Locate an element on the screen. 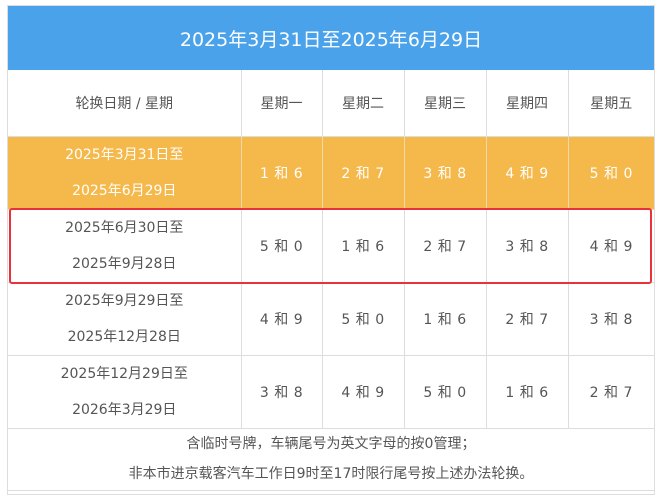 Image resolution: width=659 pixels, height=500 pixels. range-end: 2025年6月29日 is located at coordinates (124, 190).